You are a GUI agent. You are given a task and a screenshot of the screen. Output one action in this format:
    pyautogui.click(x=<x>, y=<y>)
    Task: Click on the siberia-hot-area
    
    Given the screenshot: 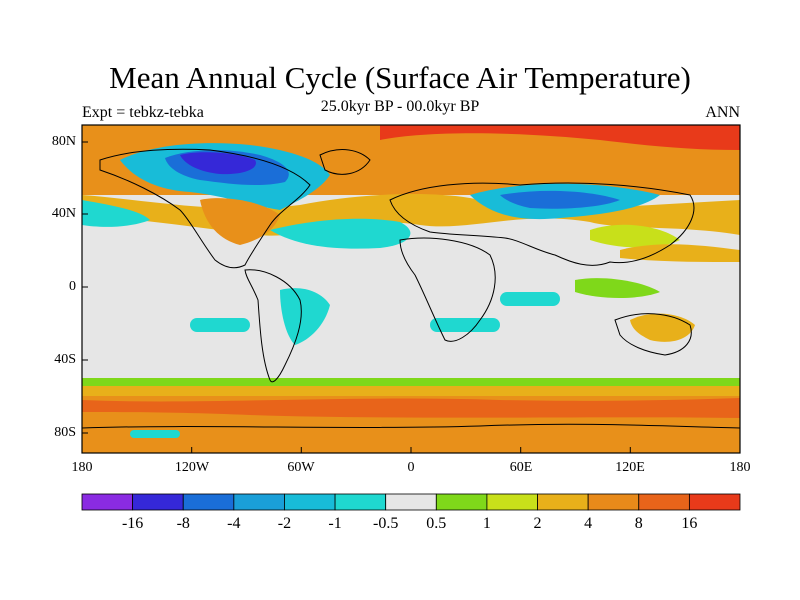 What is the action you would take?
    pyautogui.click(x=560, y=137)
    